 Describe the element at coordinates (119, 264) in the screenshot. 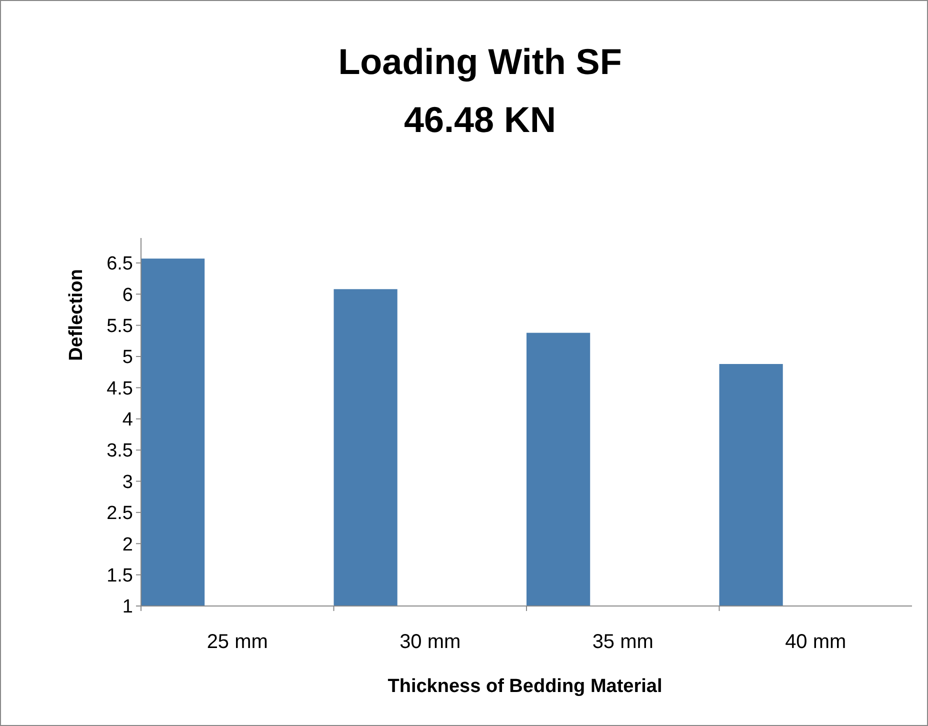

I see `y-tick-label: 6.5` at that location.